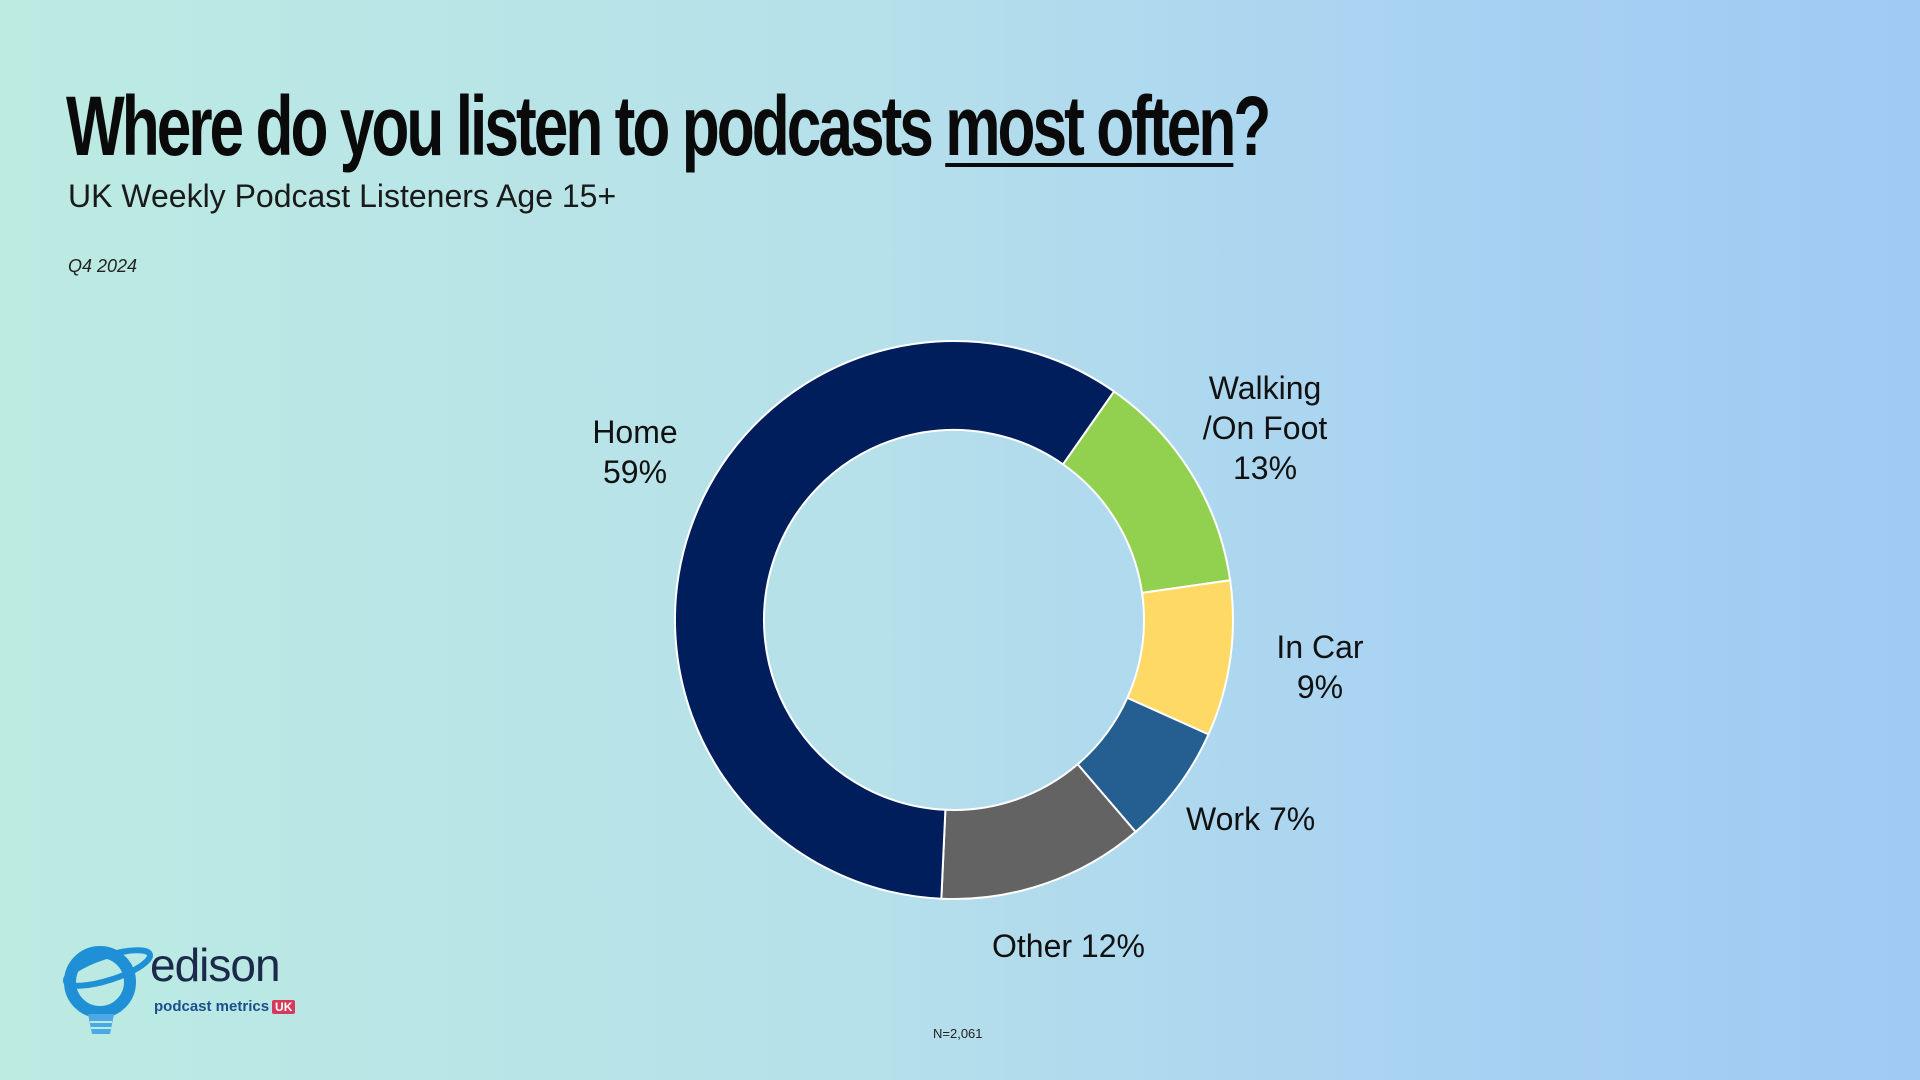 This screenshot has width=1920, height=1080. What do you see at coordinates (635, 432) in the screenshot?
I see `label-home-name: Home` at bounding box center [635, 432].